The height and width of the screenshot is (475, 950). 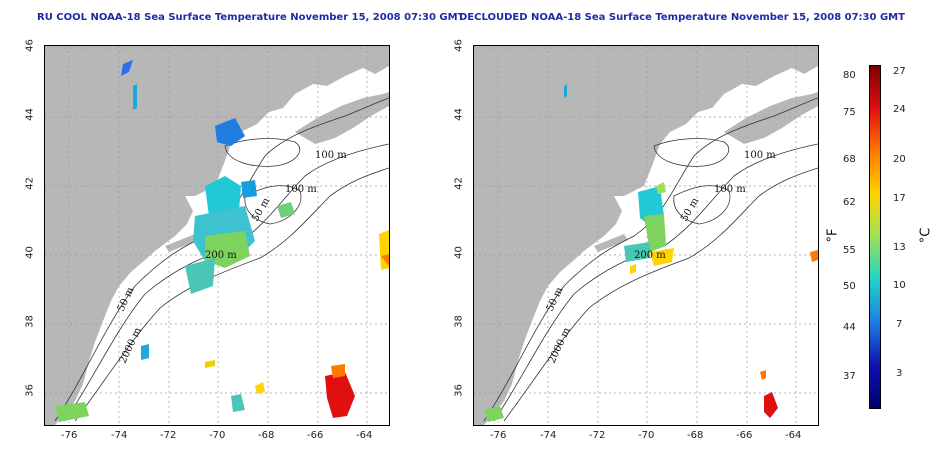 What do you see at coordinates (899, 285) in the screenshot?
I see `celsius-tick: 10` at bounding box center [899, 285].